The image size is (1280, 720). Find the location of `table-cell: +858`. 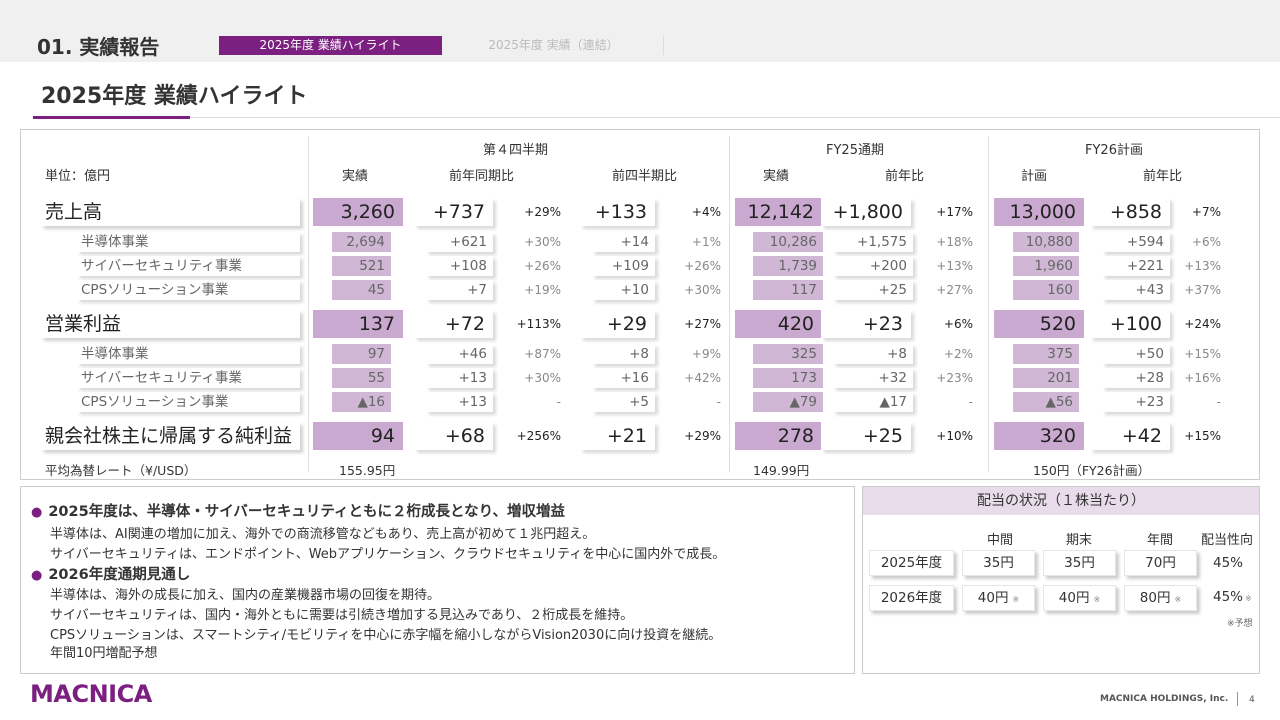

table-cell: +858 is located at coordinates (1130, 212).